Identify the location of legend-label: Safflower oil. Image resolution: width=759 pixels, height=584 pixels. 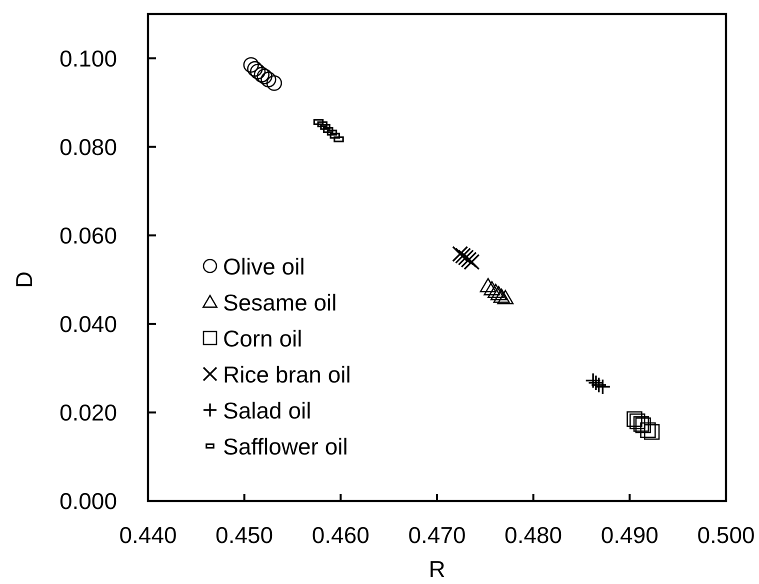
(285, 447).